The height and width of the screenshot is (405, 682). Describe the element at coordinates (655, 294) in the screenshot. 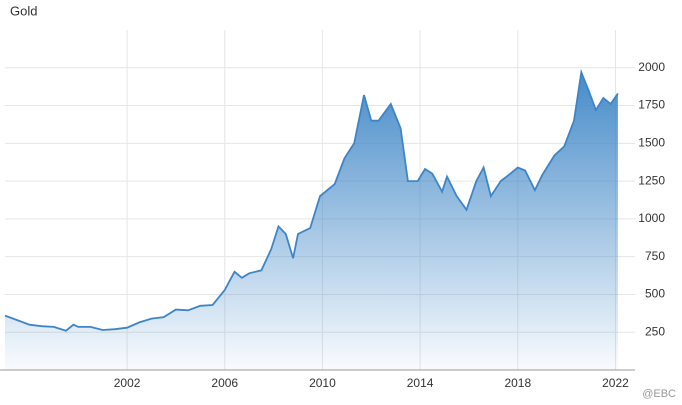

I see `y-tick-label: 500` at that location.